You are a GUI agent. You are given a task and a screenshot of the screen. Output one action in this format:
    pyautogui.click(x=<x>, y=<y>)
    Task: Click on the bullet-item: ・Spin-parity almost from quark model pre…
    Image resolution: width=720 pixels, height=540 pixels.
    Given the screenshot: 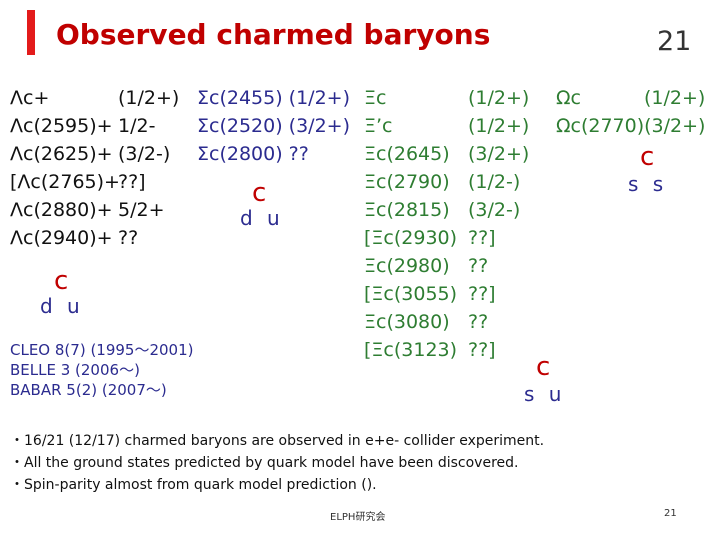 What is the action you would take?
    pyautogui.click(x=193, y=485)
    